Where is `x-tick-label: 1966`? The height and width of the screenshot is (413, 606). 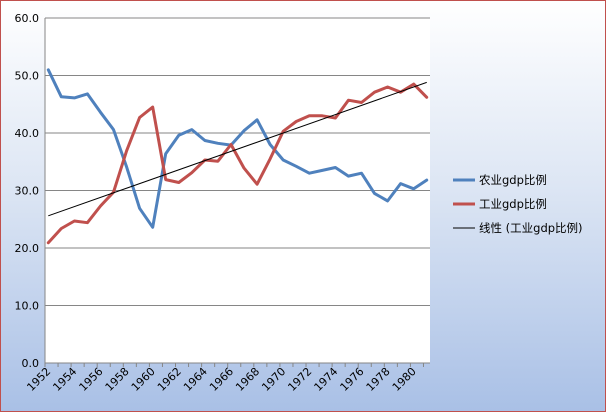 x-tick-label: 1966 is located at coordinates (221, 379).